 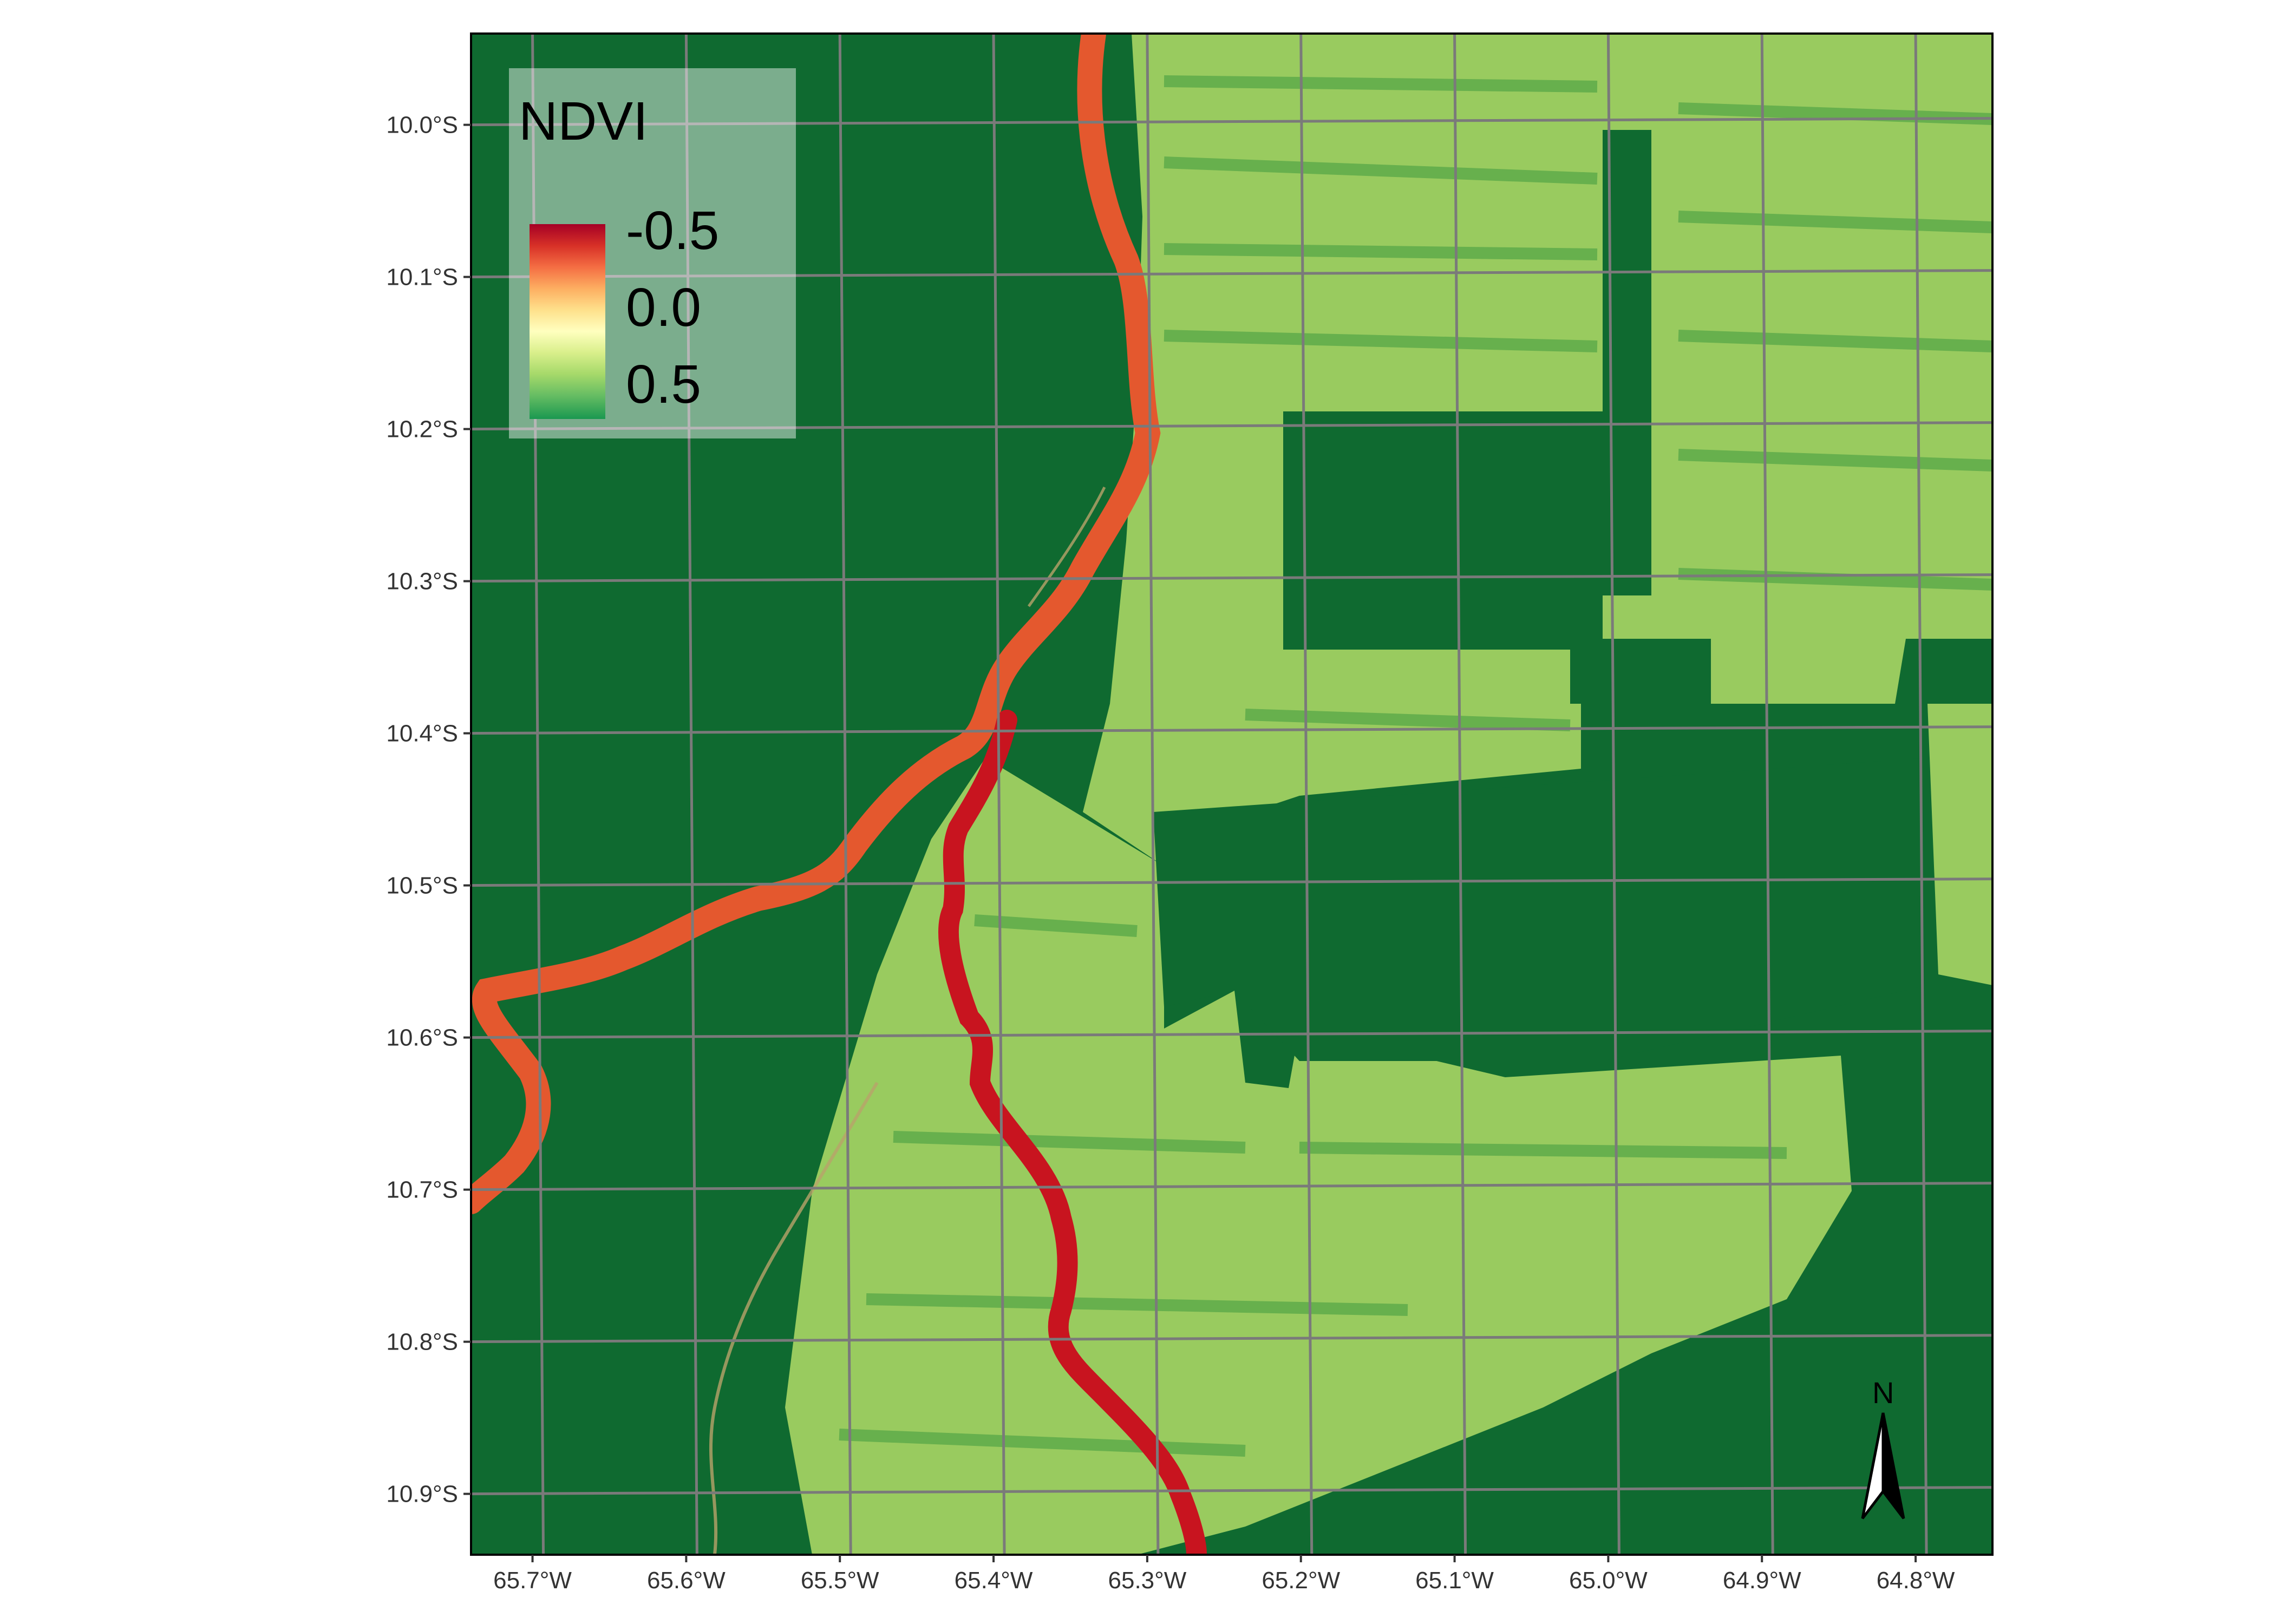 I want to click on y-tick-label: 10.9°S, so click(x=422, y=1494).